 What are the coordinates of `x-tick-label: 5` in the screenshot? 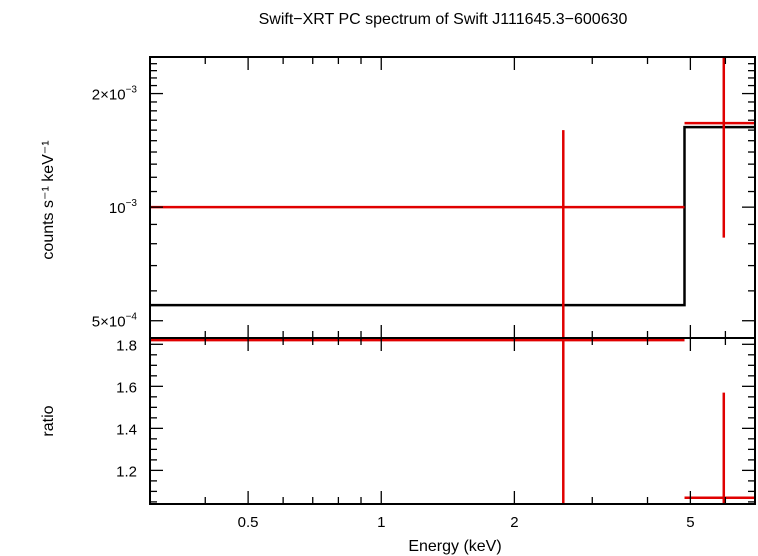 It's located at (690, 522).